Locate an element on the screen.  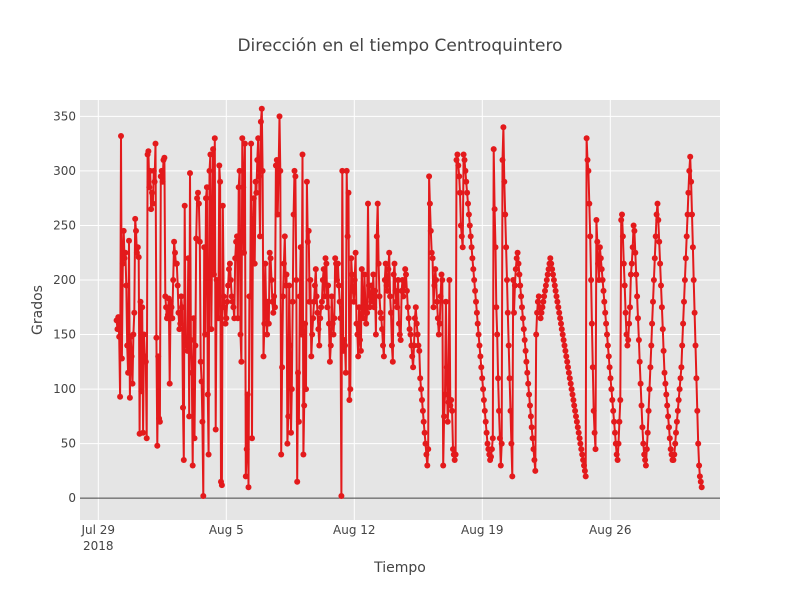
y-axis-ticks: 0 50 100 150 200 250 300 350 is located at coordinates (64, 307).